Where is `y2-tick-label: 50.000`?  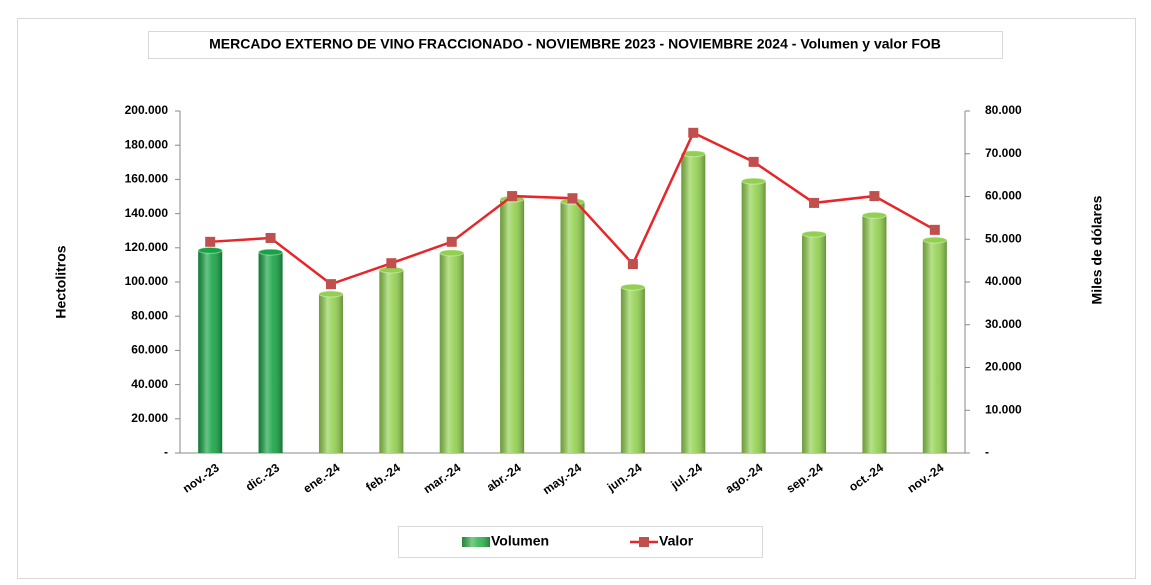
y2-tick-label: 50.000 is located at coordinates (1003, 238).